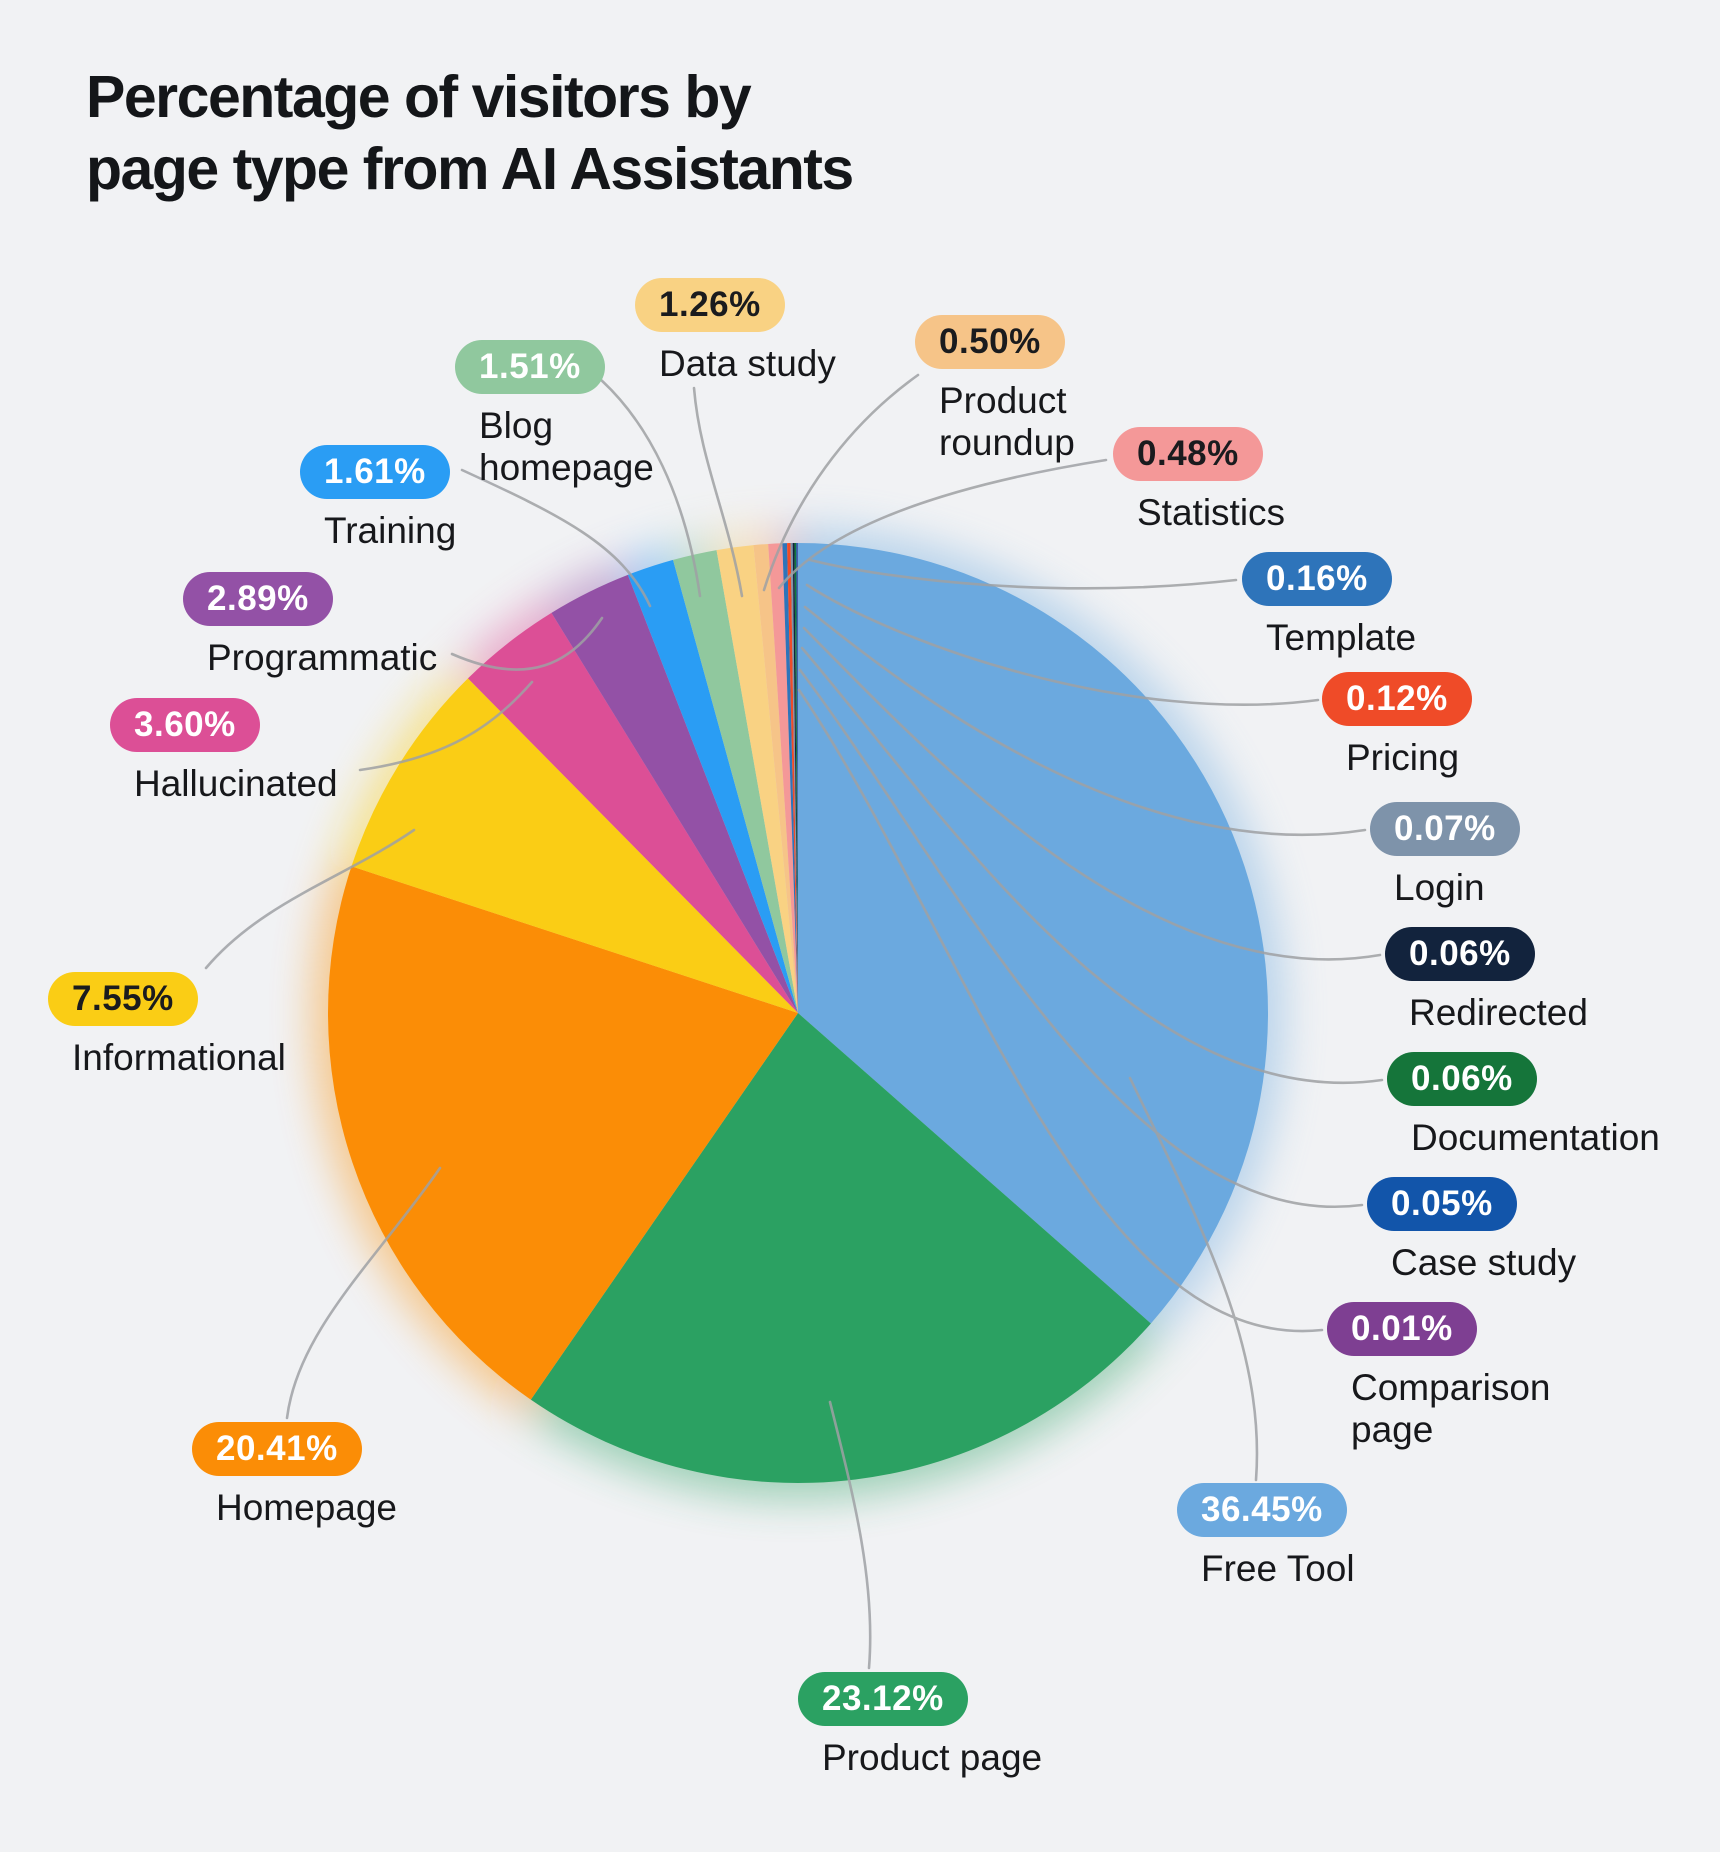 This screenshot has height=1852, width=1720. Describe the element at coordinates (1188, 454) in the screenshot. I see `value-badge-statistics: 0.48%` at that location.